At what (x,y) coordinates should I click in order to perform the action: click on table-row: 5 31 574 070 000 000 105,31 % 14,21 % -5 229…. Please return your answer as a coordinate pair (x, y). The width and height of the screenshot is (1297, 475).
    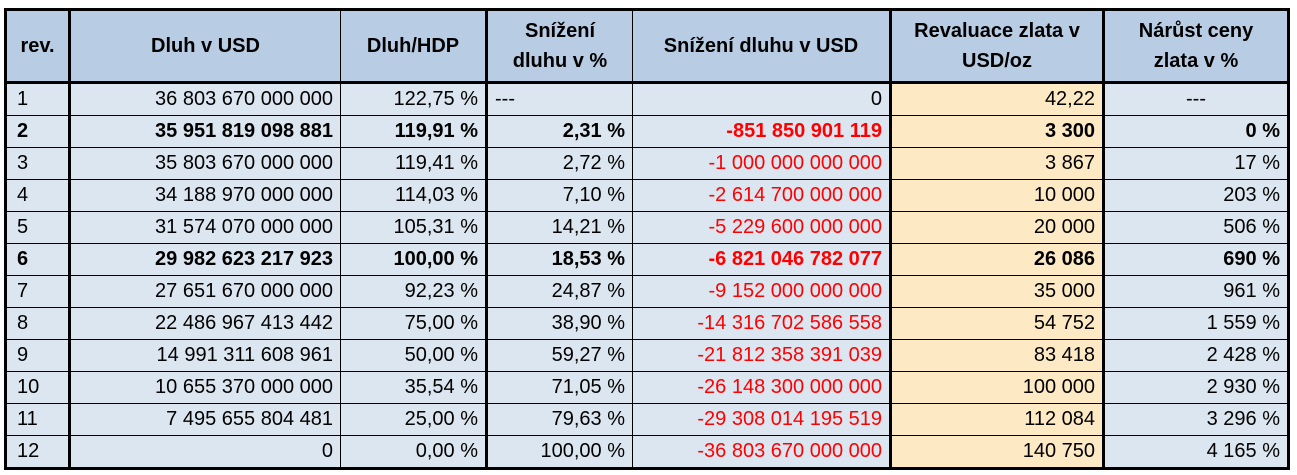
    Looking at the image, I should click on (647, 227).